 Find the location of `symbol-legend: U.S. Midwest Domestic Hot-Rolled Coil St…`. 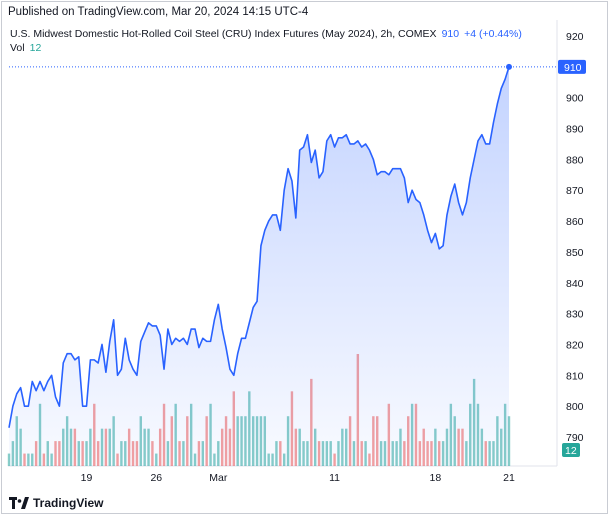

symbol-legend: U.S. Midwest Domestic Hot-Rolled Coil St… is located at coordinates (266, 34).